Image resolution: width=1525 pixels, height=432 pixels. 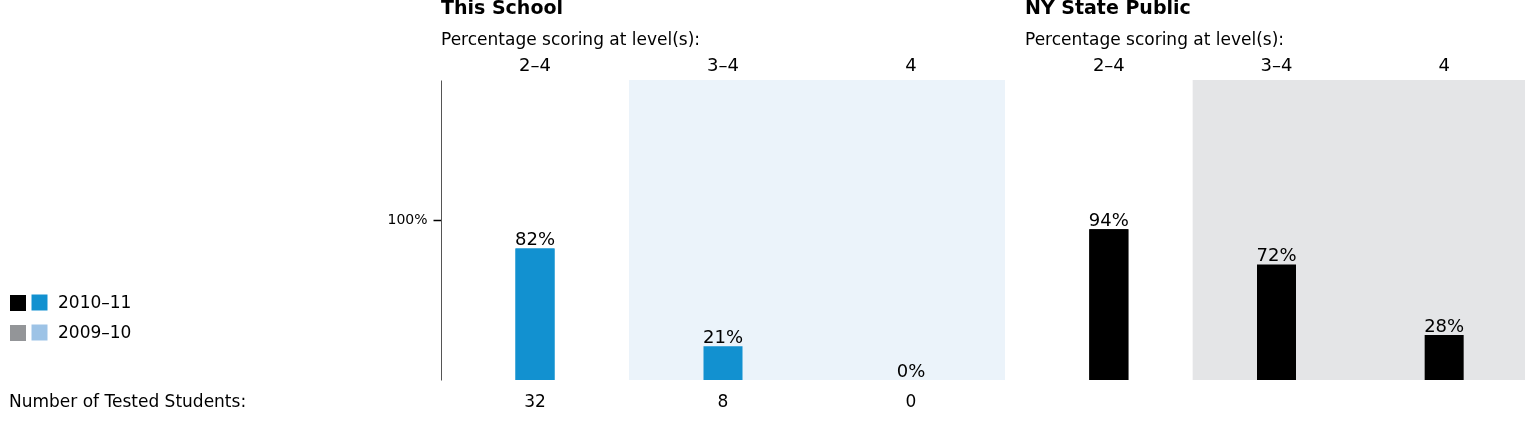 What do you see at coordinates (95, 331) in the screenshot?
I see `legend-label: 2009–10` at bounding box center [95, 331].